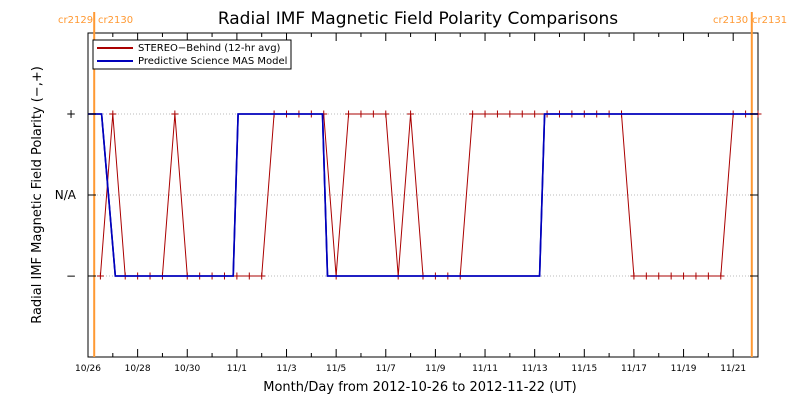  What do you see at coordinates (535, 369) in the screenshot?
I see `x-tick-label: 11/13` at bounding box center [535, 369].